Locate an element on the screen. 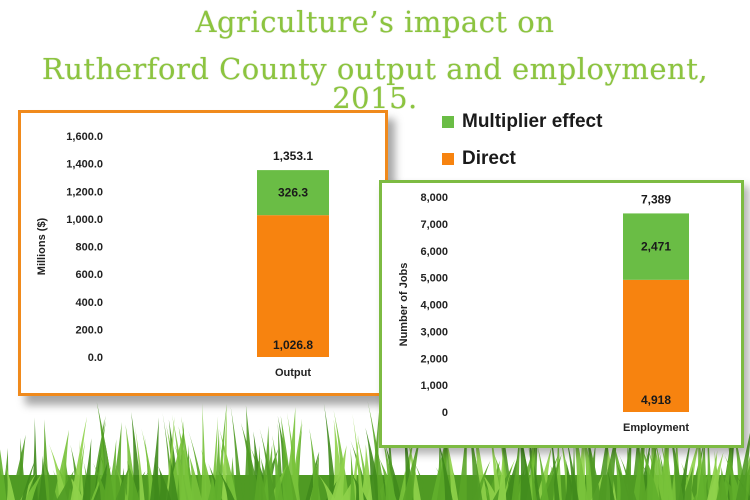  employment-data-label-multiplier-effect: 2,471 is located at coordinates (656, 247).